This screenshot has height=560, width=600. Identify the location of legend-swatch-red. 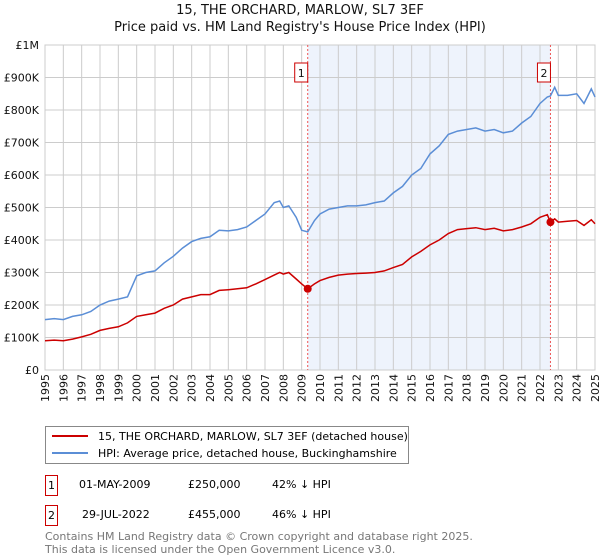
(70, 436).